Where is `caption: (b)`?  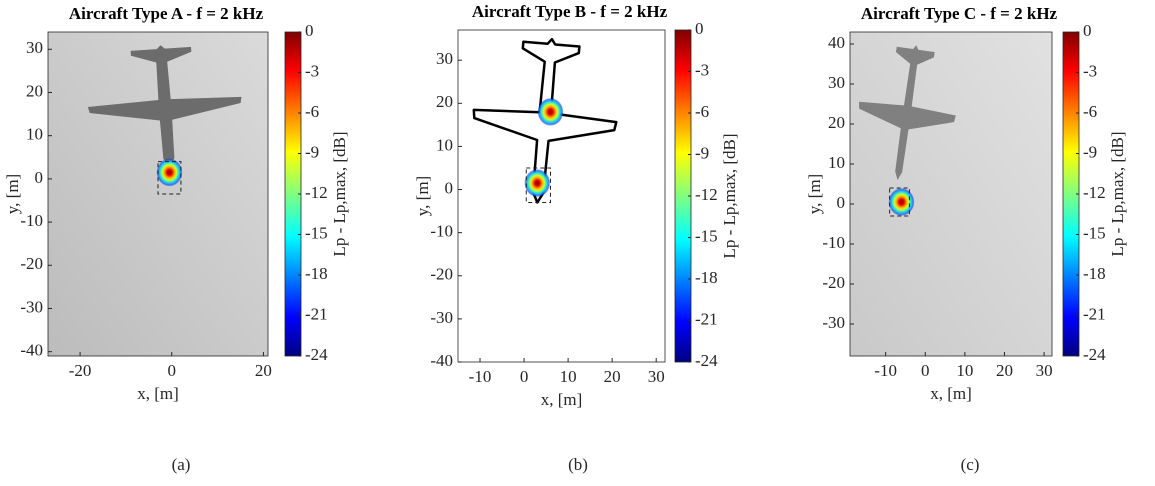 caption: (b) is located at coordinates (578, 464).